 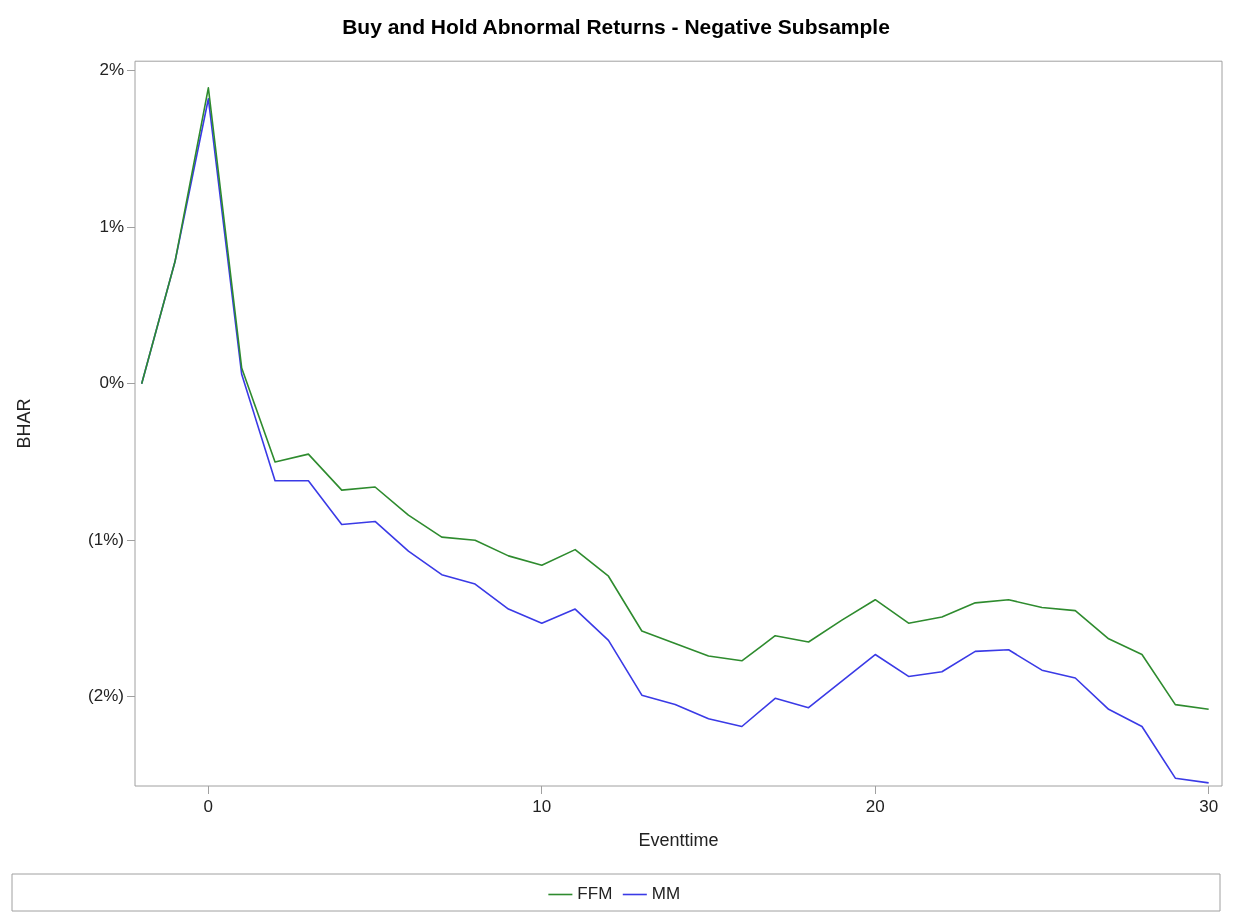 What do you see at coordinates (1209, 806) in the screenshot?
I see `x-tick-label: 30` at bounding box center [1209, 806].